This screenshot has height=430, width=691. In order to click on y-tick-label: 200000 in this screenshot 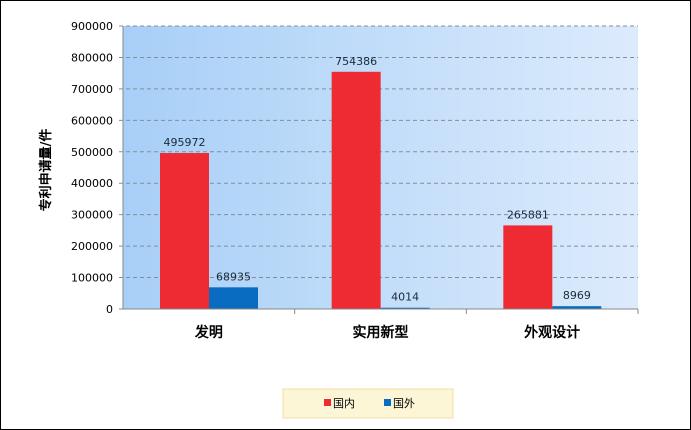, I will do `click(92, 246)`.